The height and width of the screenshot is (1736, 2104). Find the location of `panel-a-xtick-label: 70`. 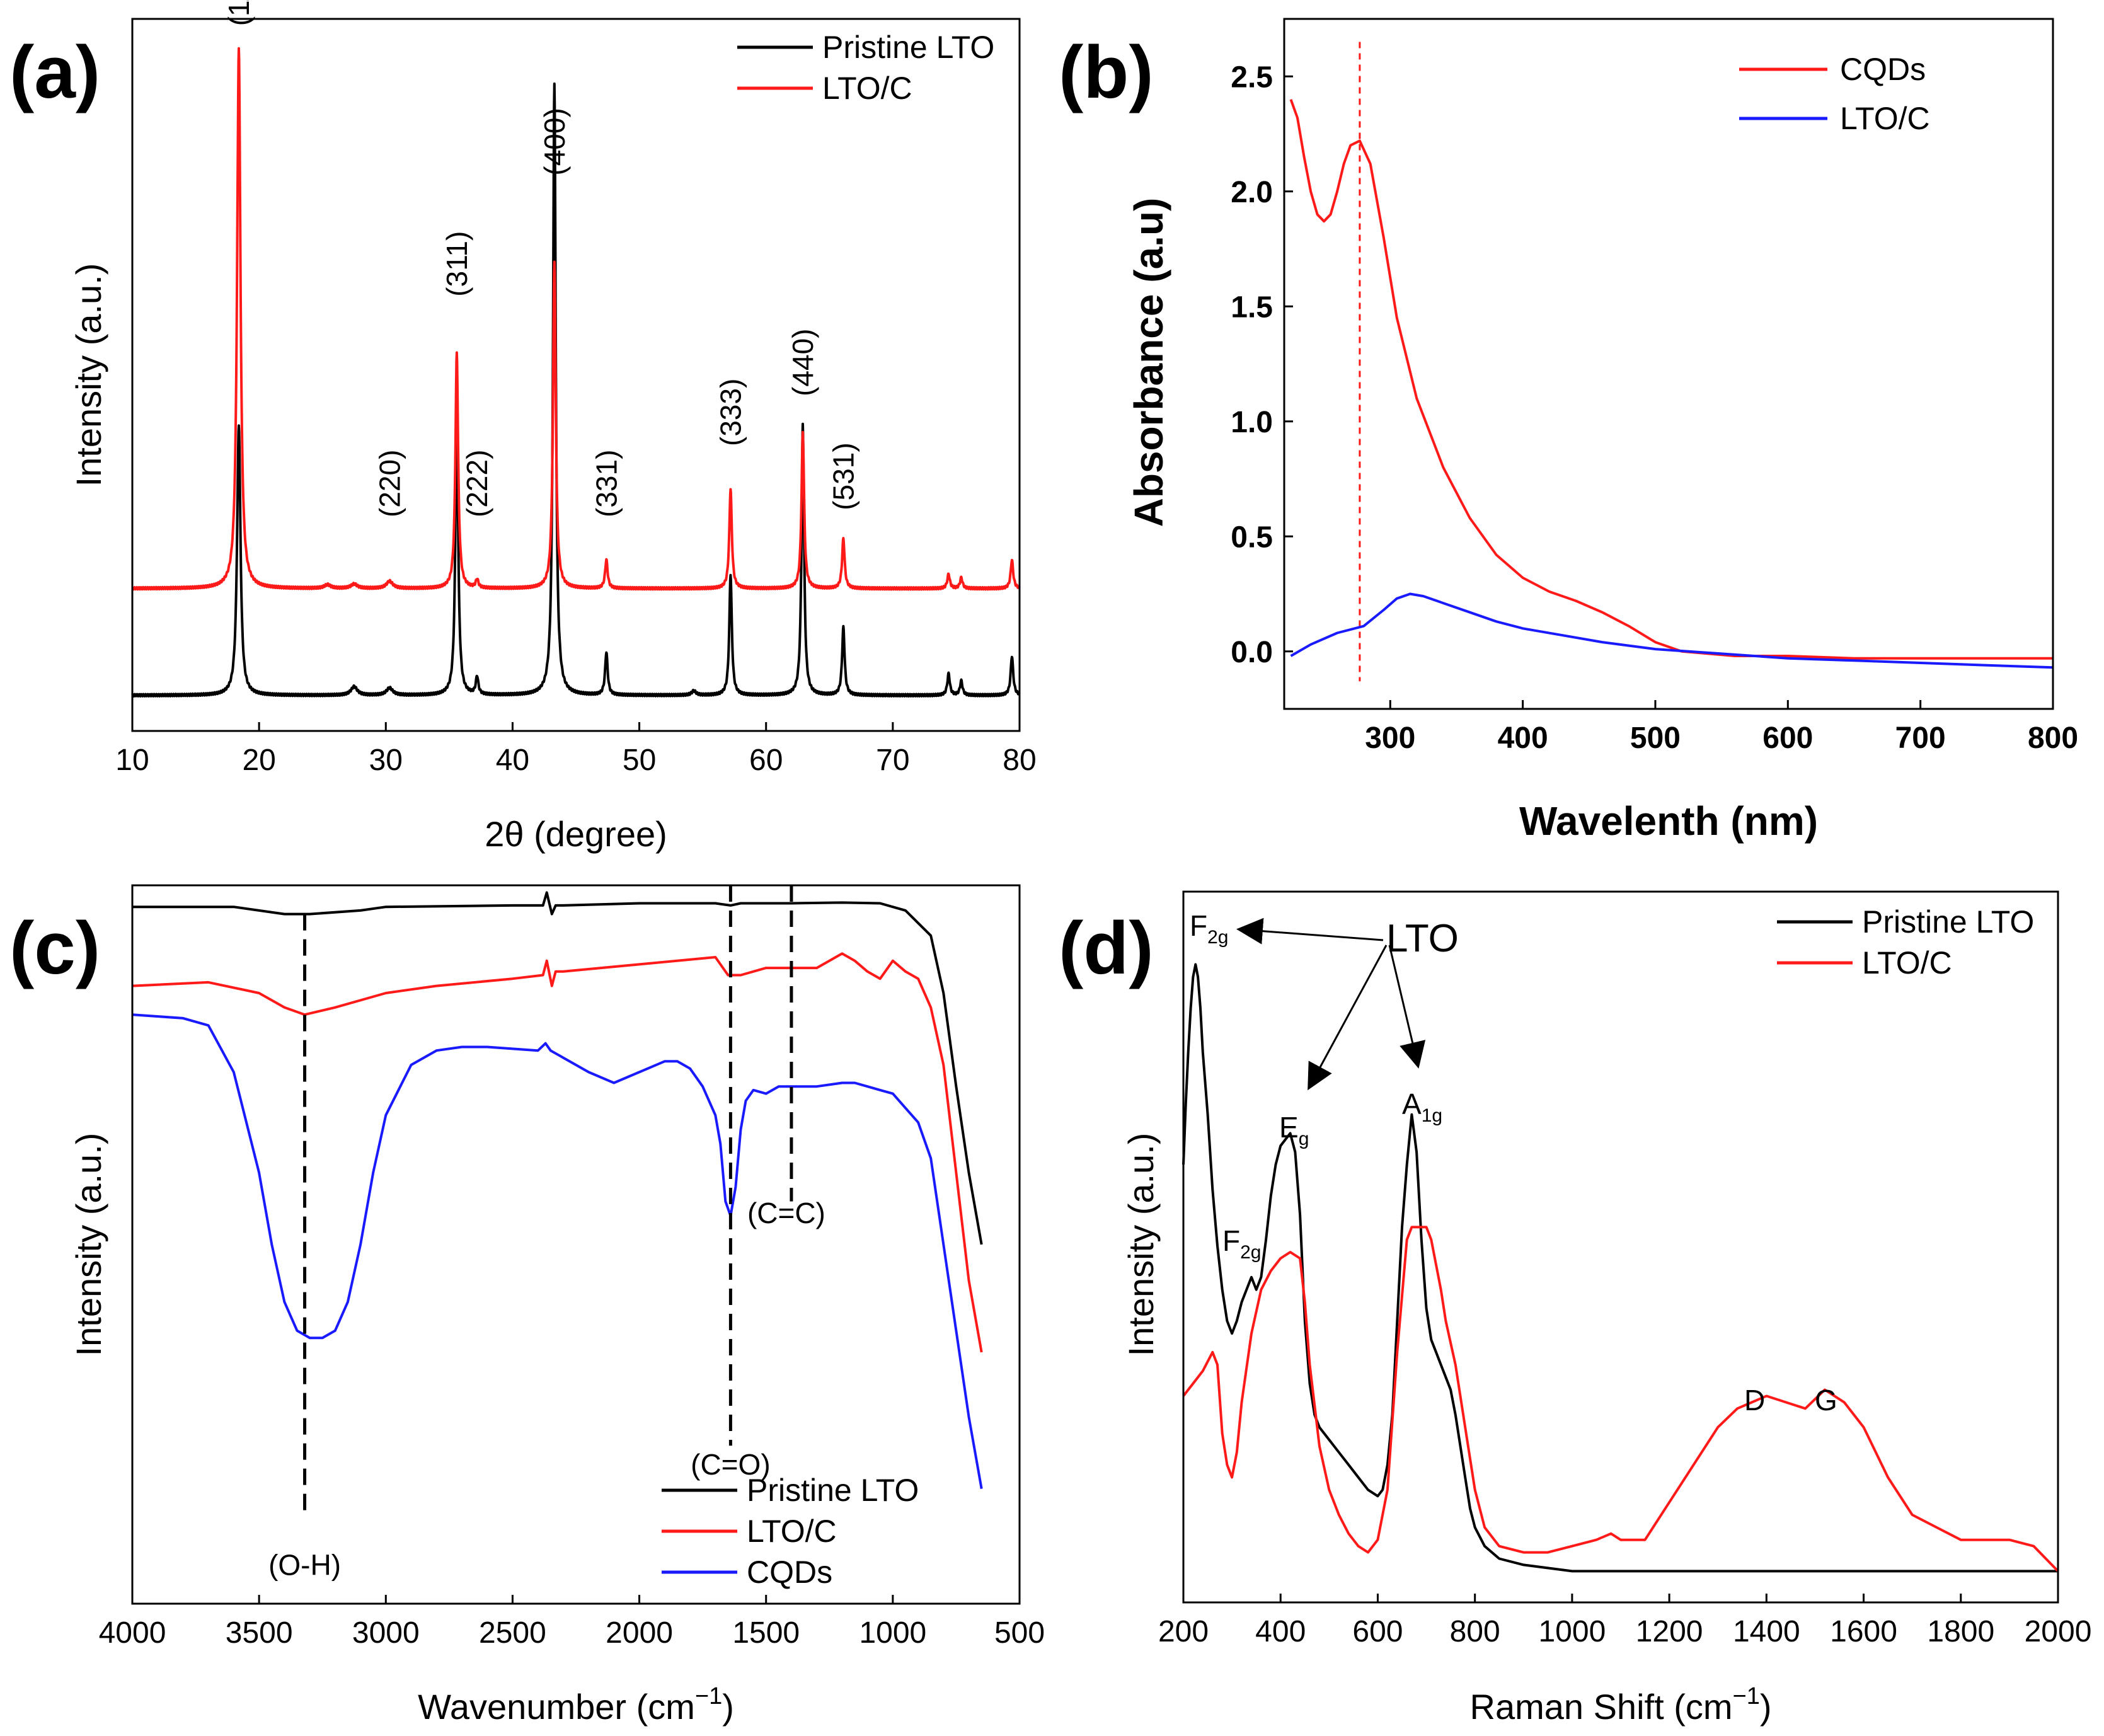

panel-a-xtick-label: 70 is located at coordinates (892, 760).